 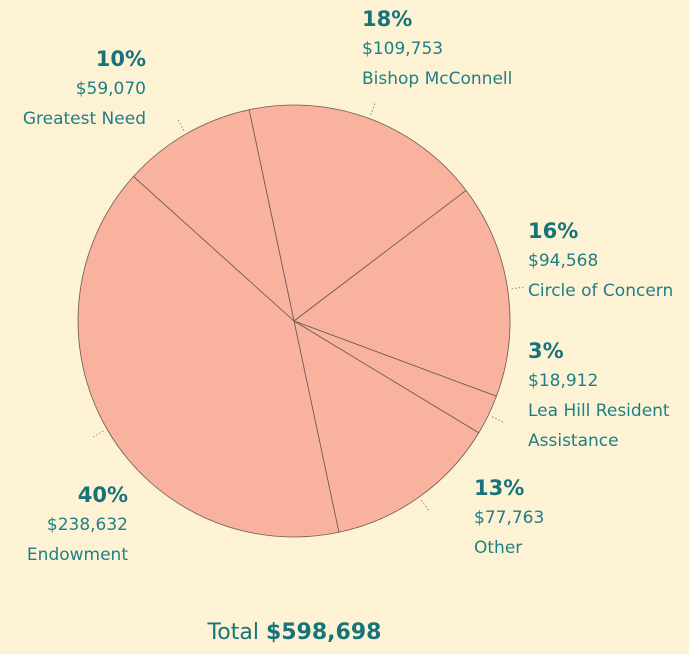 What do you see at coordinates (462, 49) in the screenshot?
I see `slice-label: 18% $109,753 Bishop McConnell` at bounding box center [462, 49].